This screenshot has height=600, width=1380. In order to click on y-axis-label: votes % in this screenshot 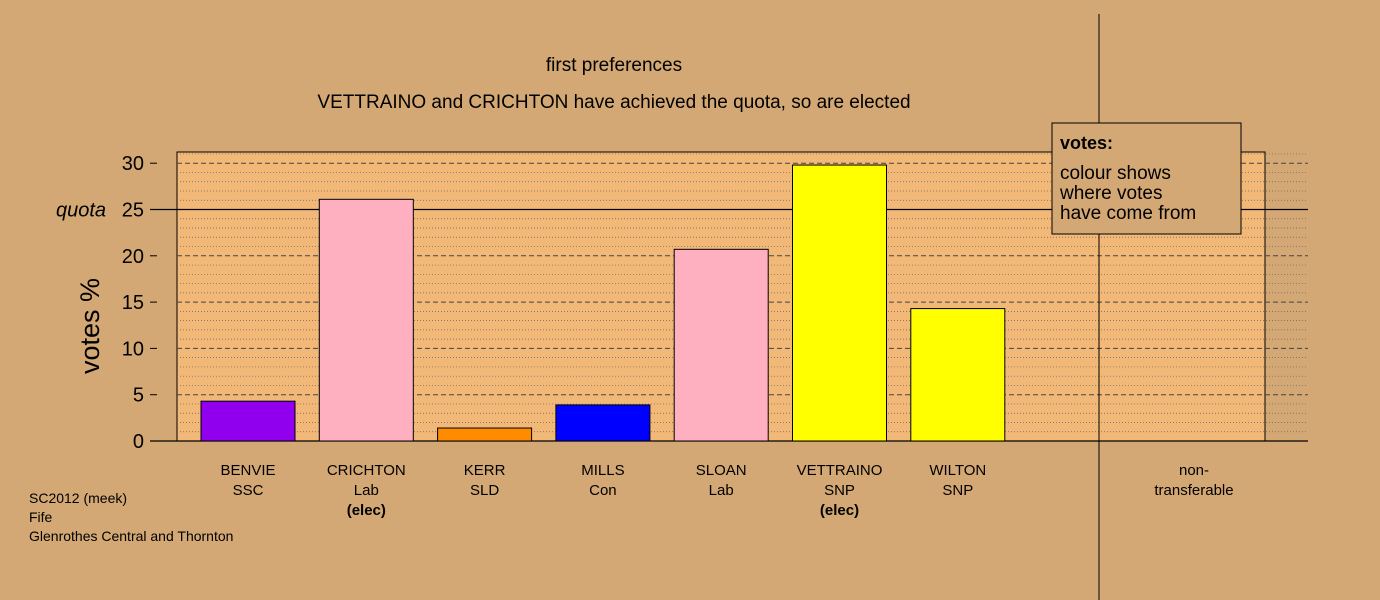, I will do `click(90, 326)`.